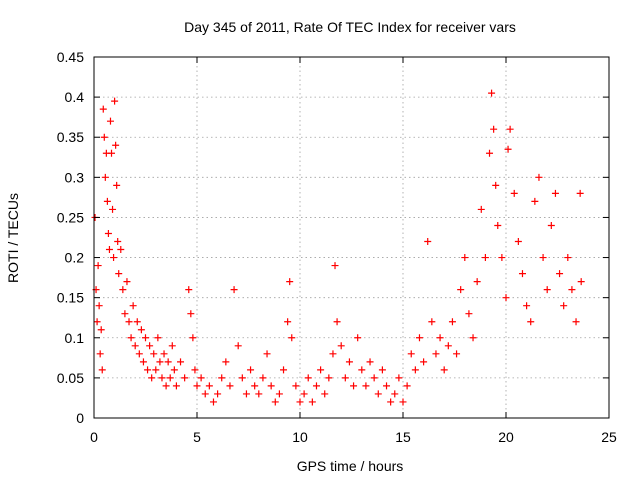  Describe the element at coordinates (403, 437) in the screenshot. I see `x-tick-label: 15` at that location.